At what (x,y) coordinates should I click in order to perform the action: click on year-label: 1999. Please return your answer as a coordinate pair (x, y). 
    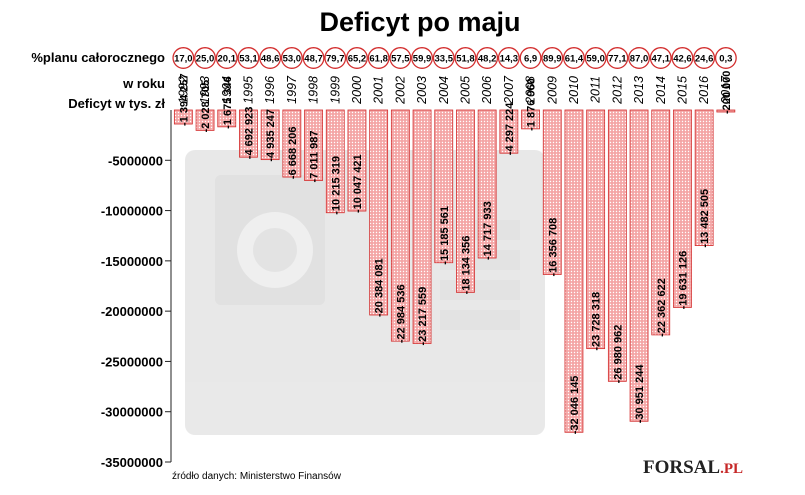
    Looking at the image, I should click on (335, 90).